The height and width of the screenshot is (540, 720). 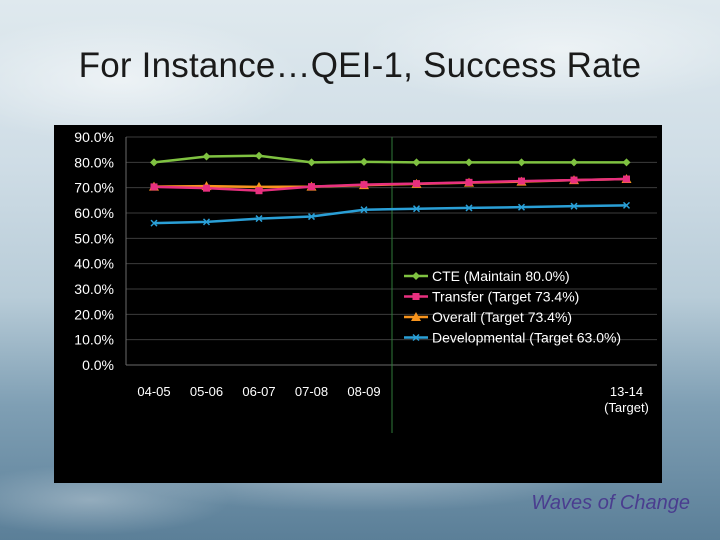 I want to click on y-tick-label: 90.0%, so click(x=94, y=137).